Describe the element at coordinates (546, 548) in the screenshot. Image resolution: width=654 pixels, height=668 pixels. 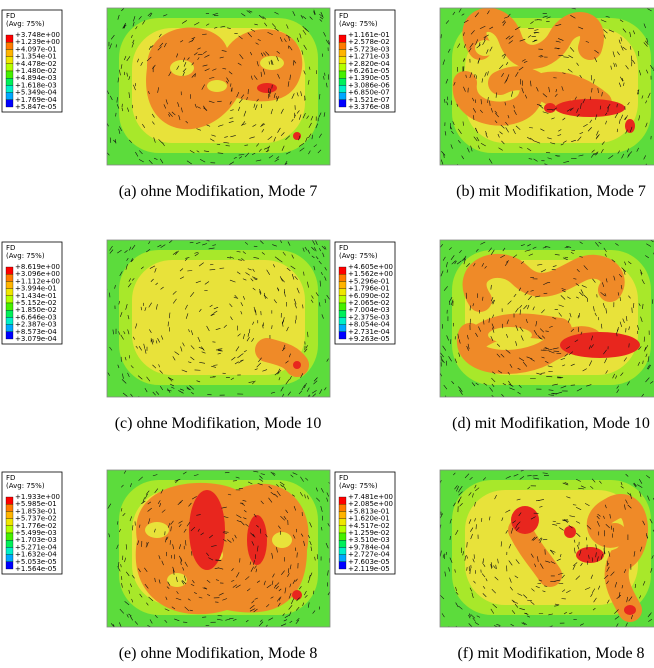
I see `contour-plot` at that location.